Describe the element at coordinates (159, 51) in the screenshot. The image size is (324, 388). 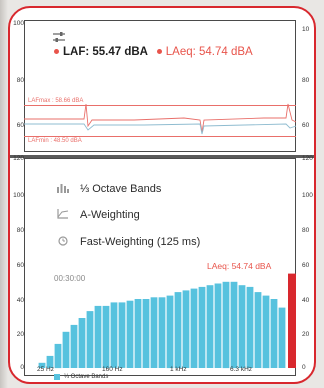
I see `laeq-dot-icon` at that location.